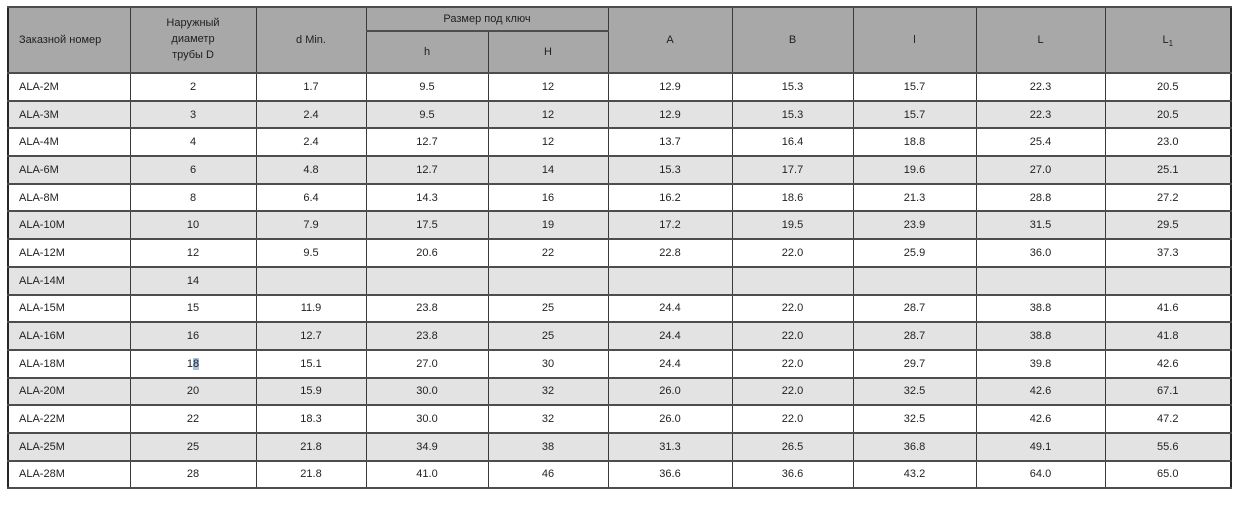 This screenshot has width=1237, height=528. Describe the element at coordinates (69, 391) in the screenshot. I see `cell-order-number: ALA-20M` at that location.